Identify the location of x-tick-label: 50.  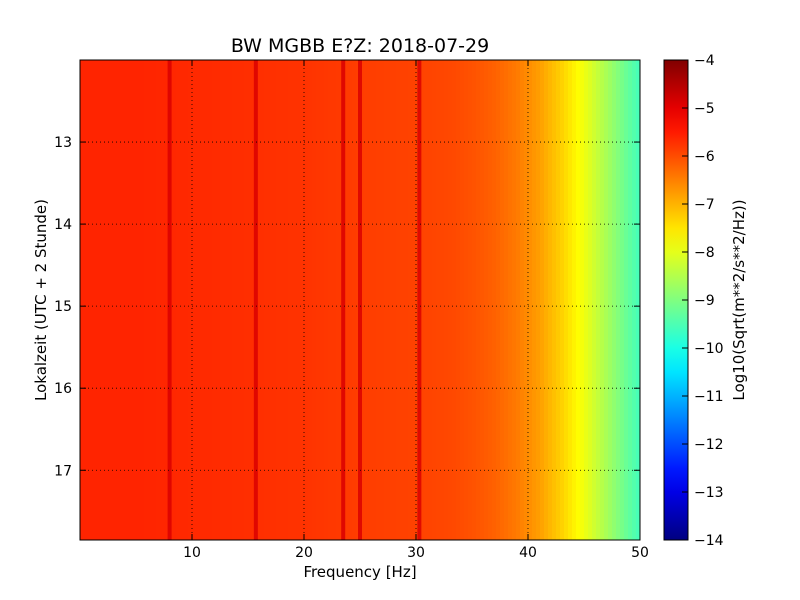
(640, 553).